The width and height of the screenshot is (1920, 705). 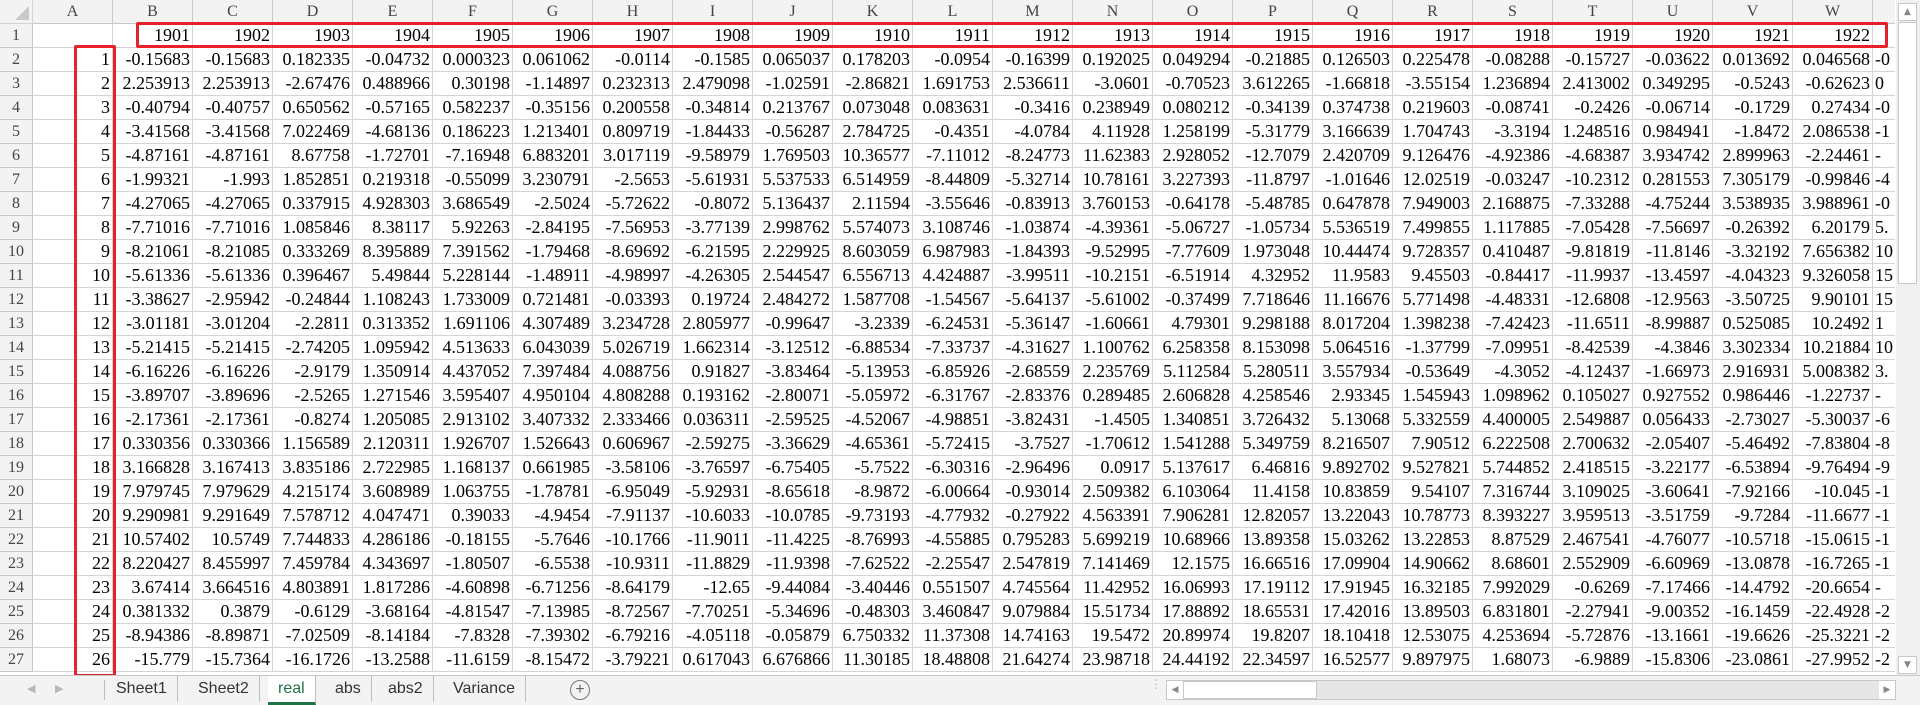 I want to click on data-cell: 5.112584, so click(x=1193, y=372).